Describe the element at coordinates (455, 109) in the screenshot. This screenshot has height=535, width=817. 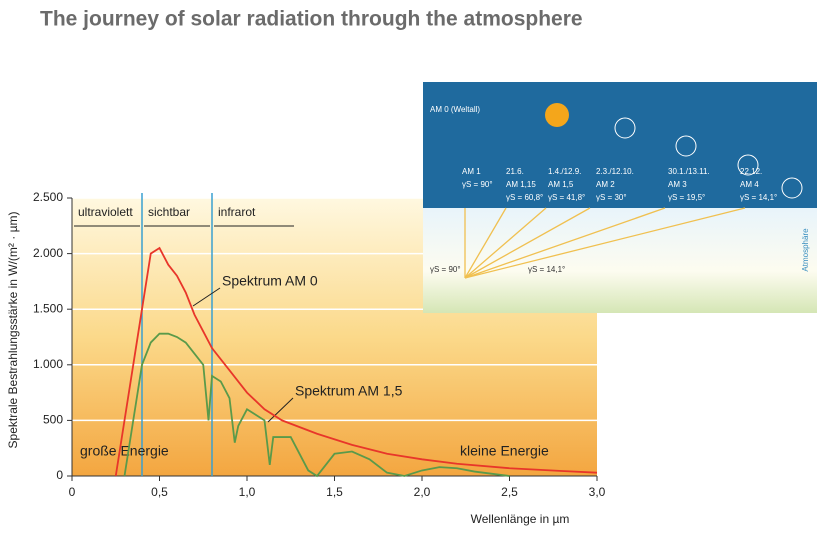
I see `inset-title: AM 0 (Weltall)` at that location.